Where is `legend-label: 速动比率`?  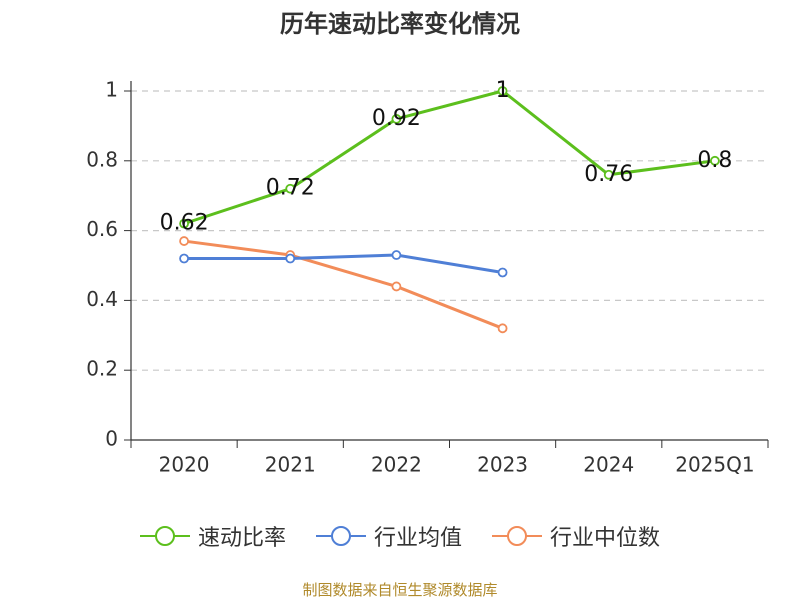 legend-label: 速动比率 is located at coordinates (241, 538).